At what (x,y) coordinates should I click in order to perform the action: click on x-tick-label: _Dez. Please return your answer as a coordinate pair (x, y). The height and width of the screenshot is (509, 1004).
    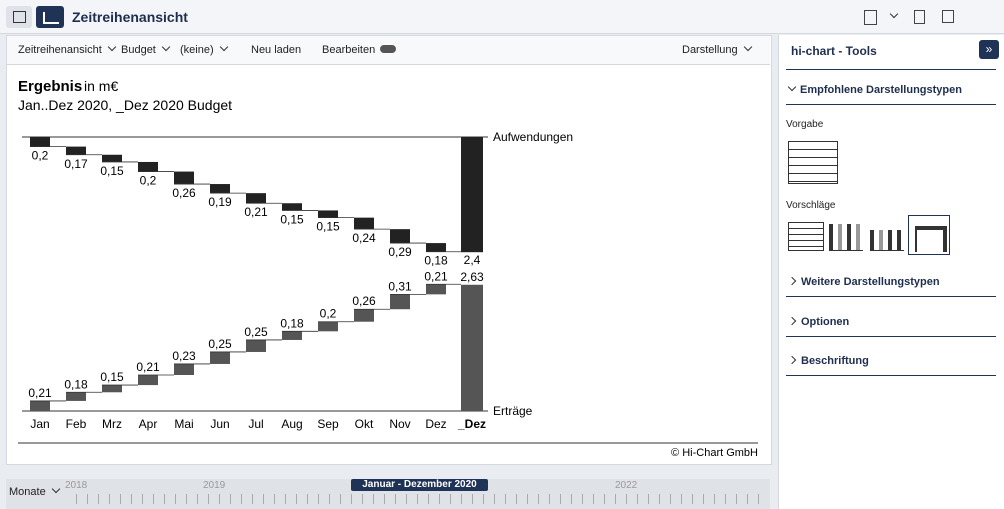
    Looking at the image, I should click on (471, 424).